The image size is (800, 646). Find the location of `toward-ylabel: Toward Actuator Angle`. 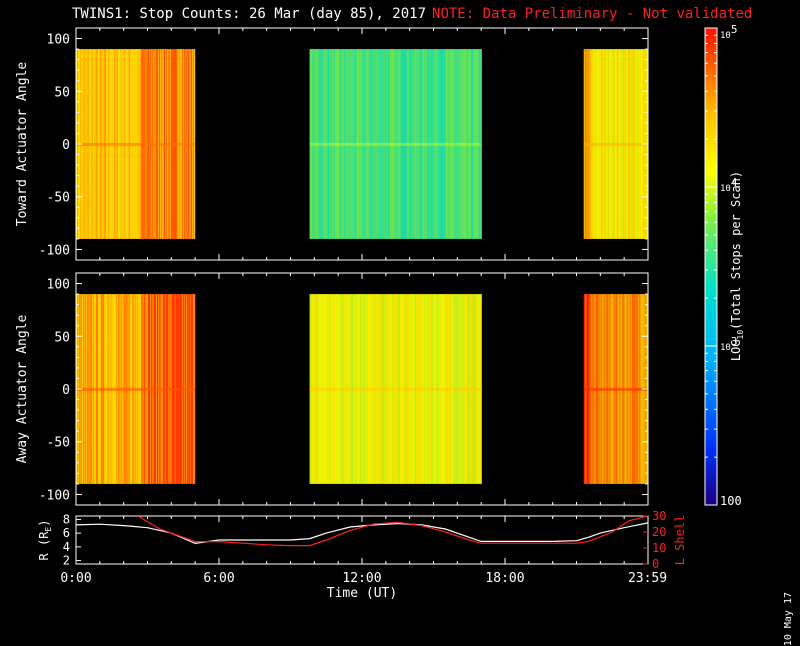

toward-ylabel: Toward Actuator Angle is located at coordinates (22, 144).